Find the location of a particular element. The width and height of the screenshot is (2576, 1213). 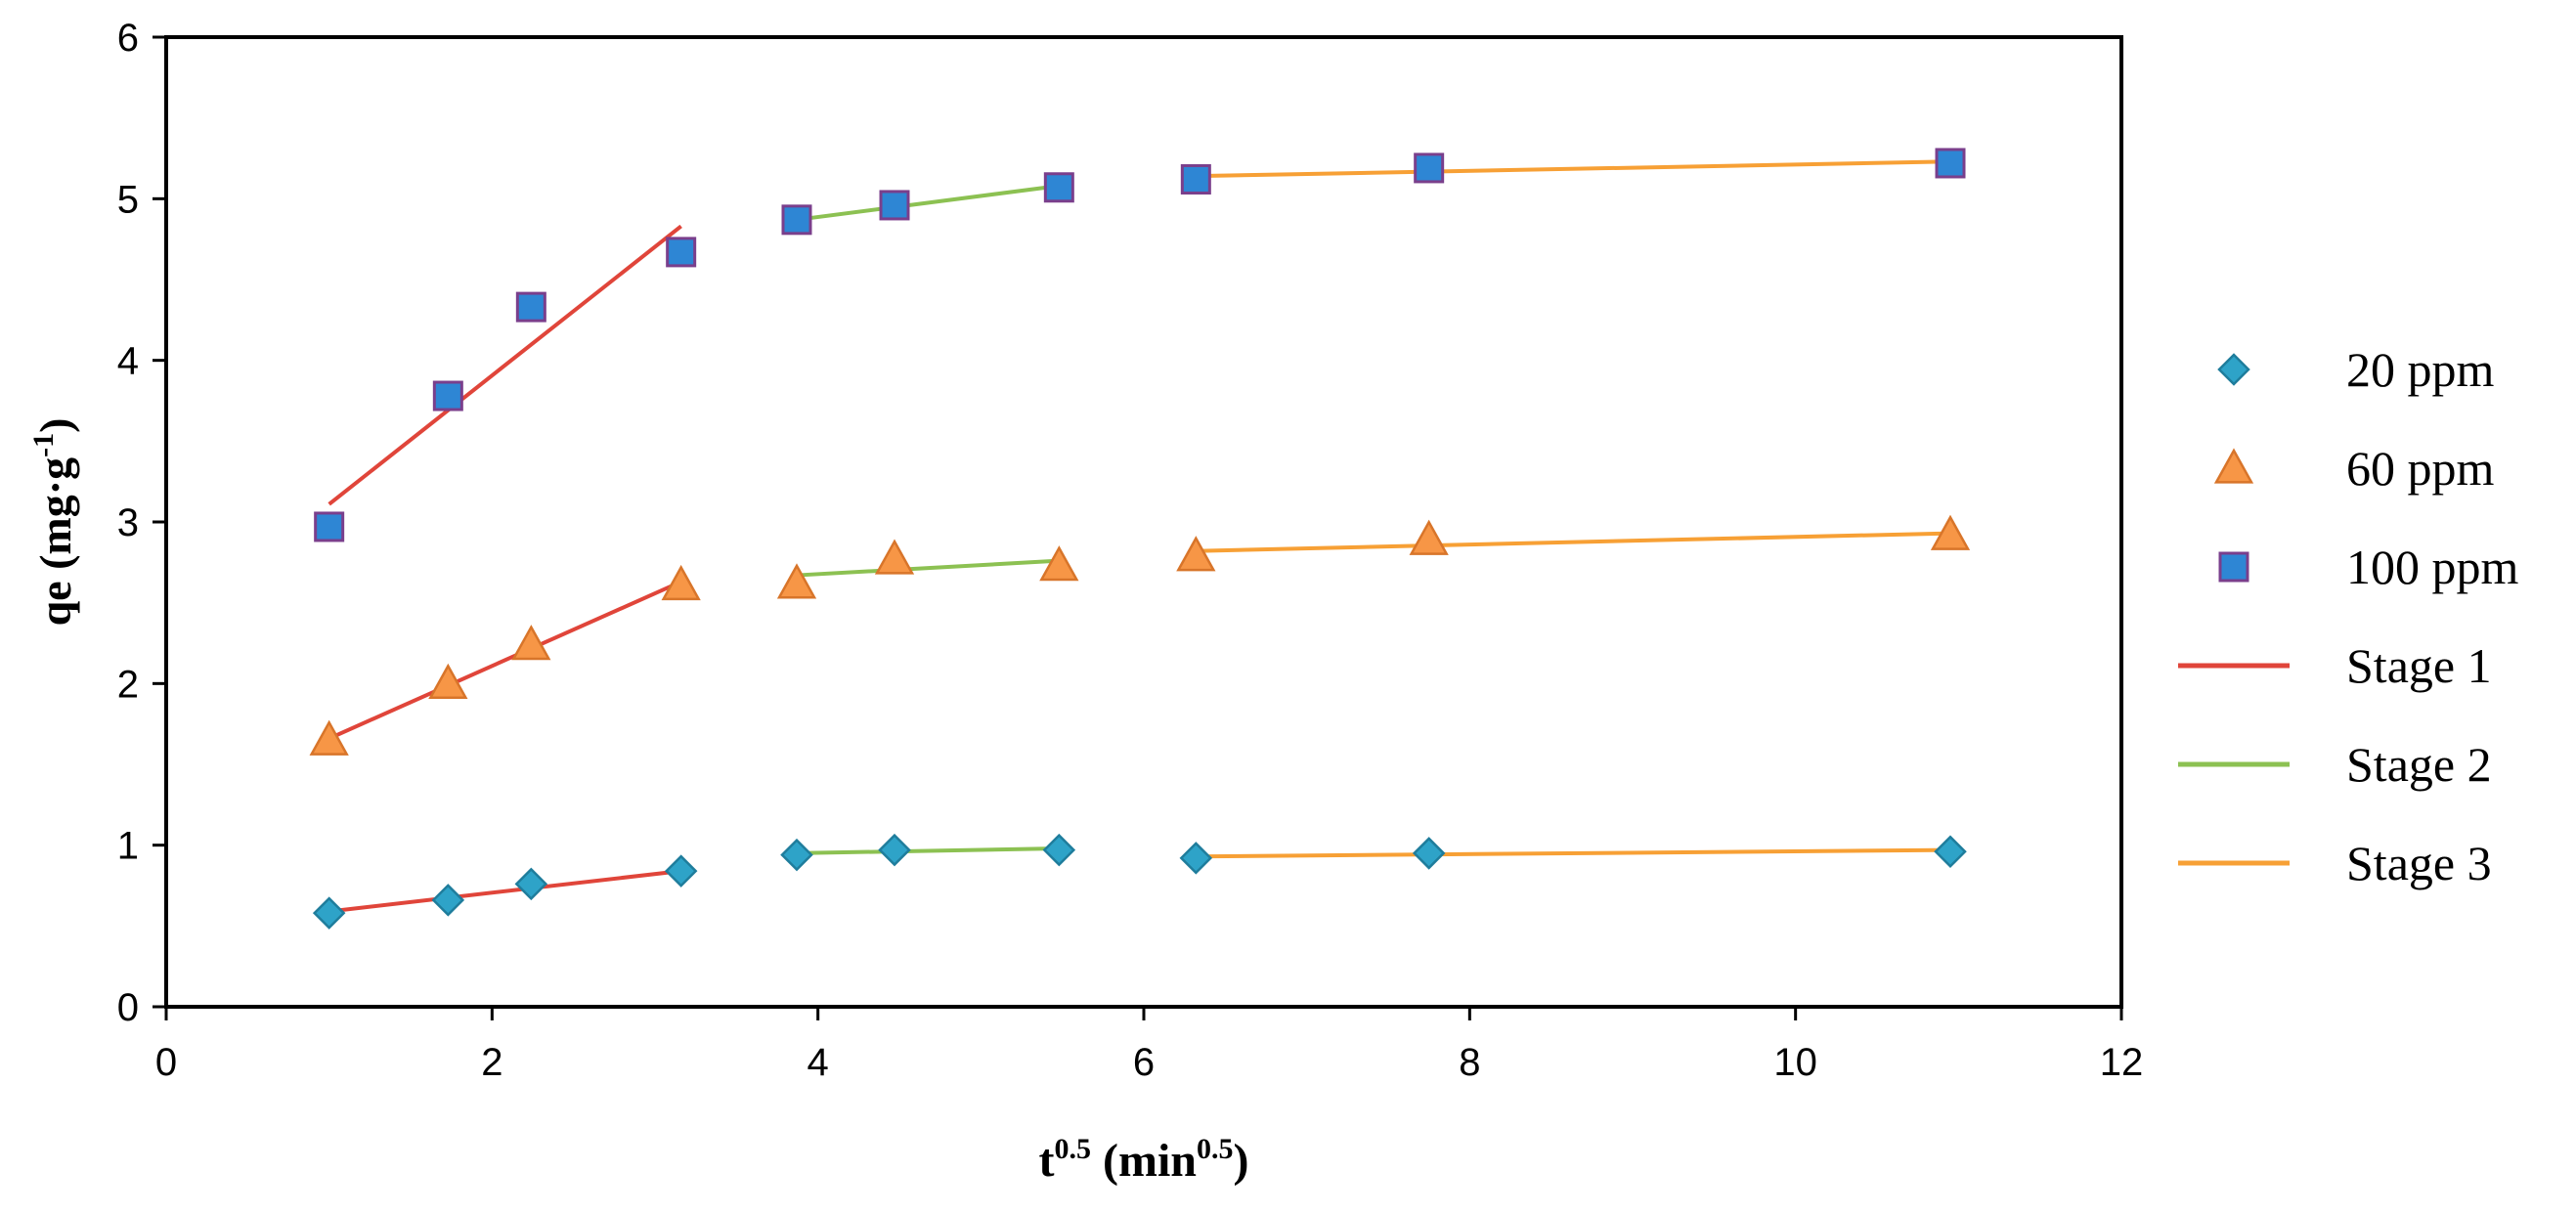

legend-label-stage-1: Stage 1 is located at coordinates (2419, 665).